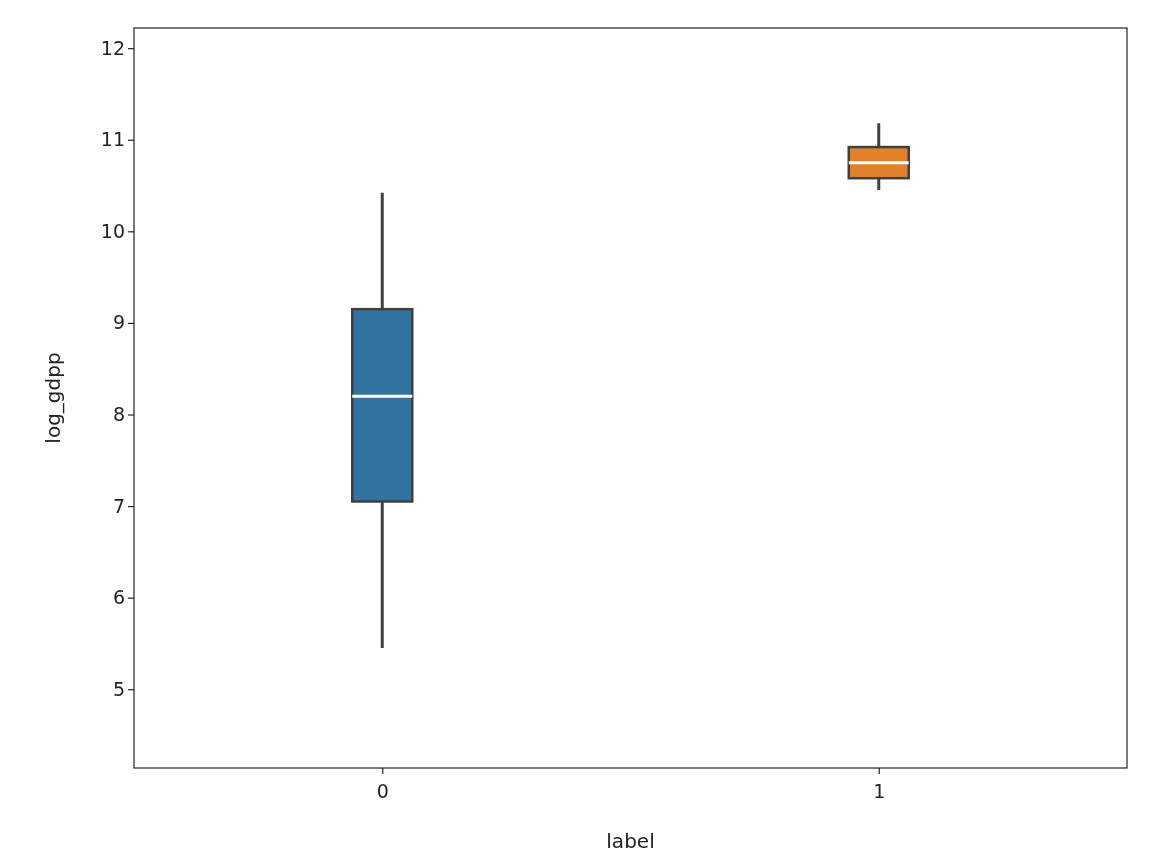  What do you see at coordinates (112, 139) in the screenshot?
I see `y-tick-label: 11` at bounding box center [112, 139].